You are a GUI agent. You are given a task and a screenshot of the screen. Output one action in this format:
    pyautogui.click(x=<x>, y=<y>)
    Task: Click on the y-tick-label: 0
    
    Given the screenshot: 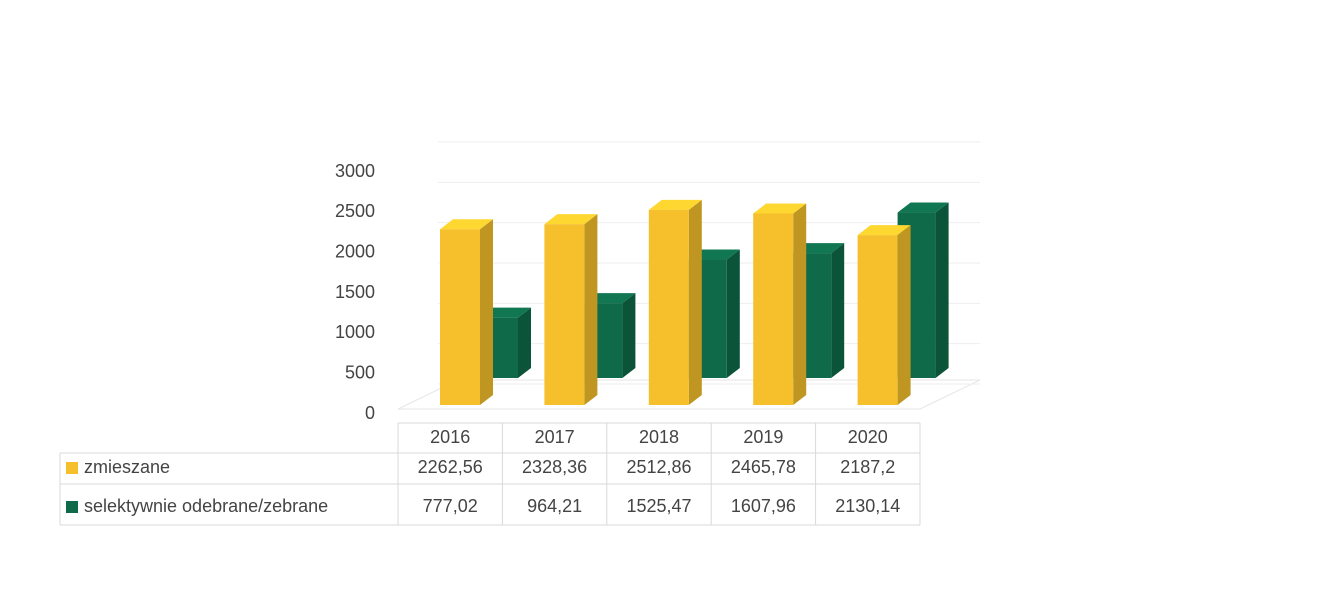 What is the action you would take?
    pyautogui.click(x=370, y=413)
    